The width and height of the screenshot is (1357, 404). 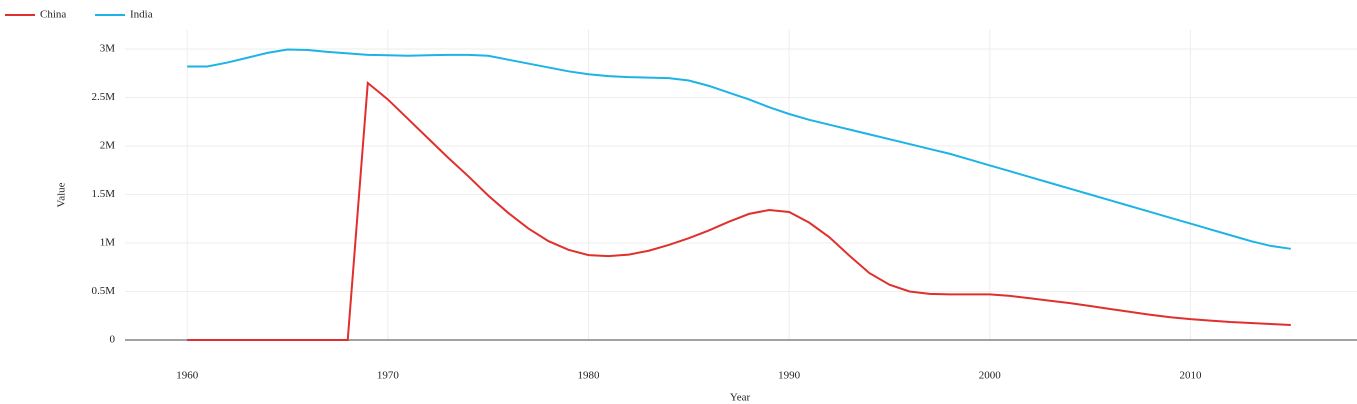 What do you see at coordinates (103, 97) in the screenshot?
I see `y-tick-label: 2.5M` at bounding box center [103, 97].